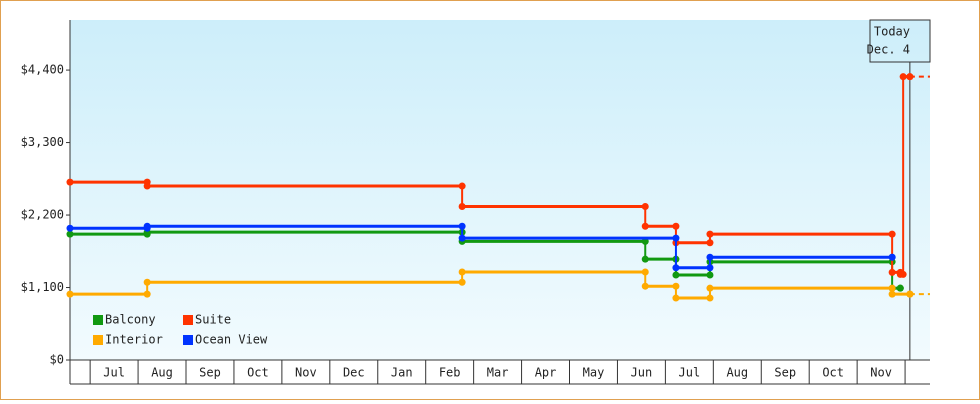 Image resolution: width=980 pixels, height=404 pixels. What do you see at coordinates (231, 340) in the screenshot?
I see `legend-label: Ocean View` at bounding box center [231, 340].